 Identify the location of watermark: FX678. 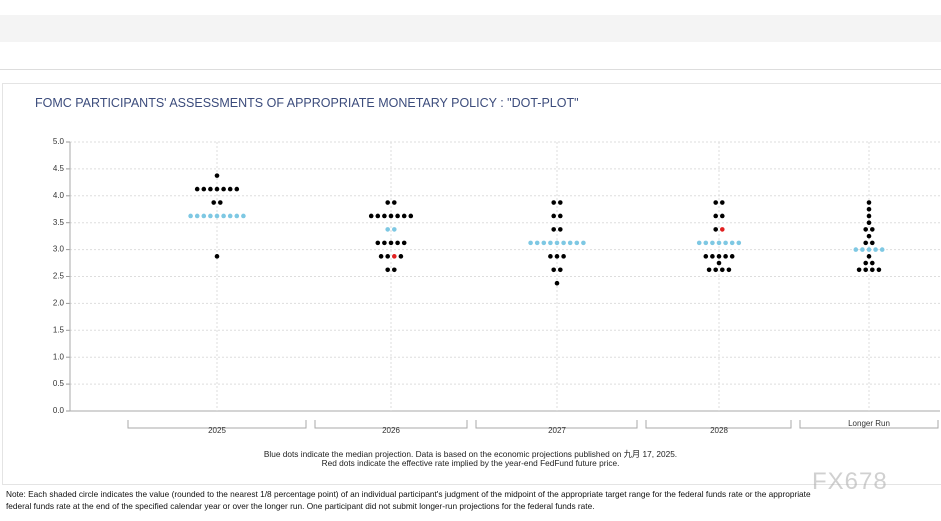
(850, 481).